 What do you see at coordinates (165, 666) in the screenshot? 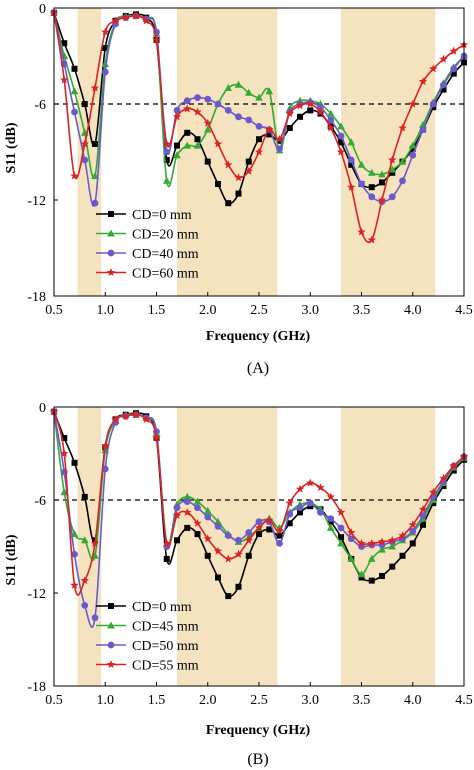
I see `legend-label: CD=55 mm` at bounding box center [165, 666].